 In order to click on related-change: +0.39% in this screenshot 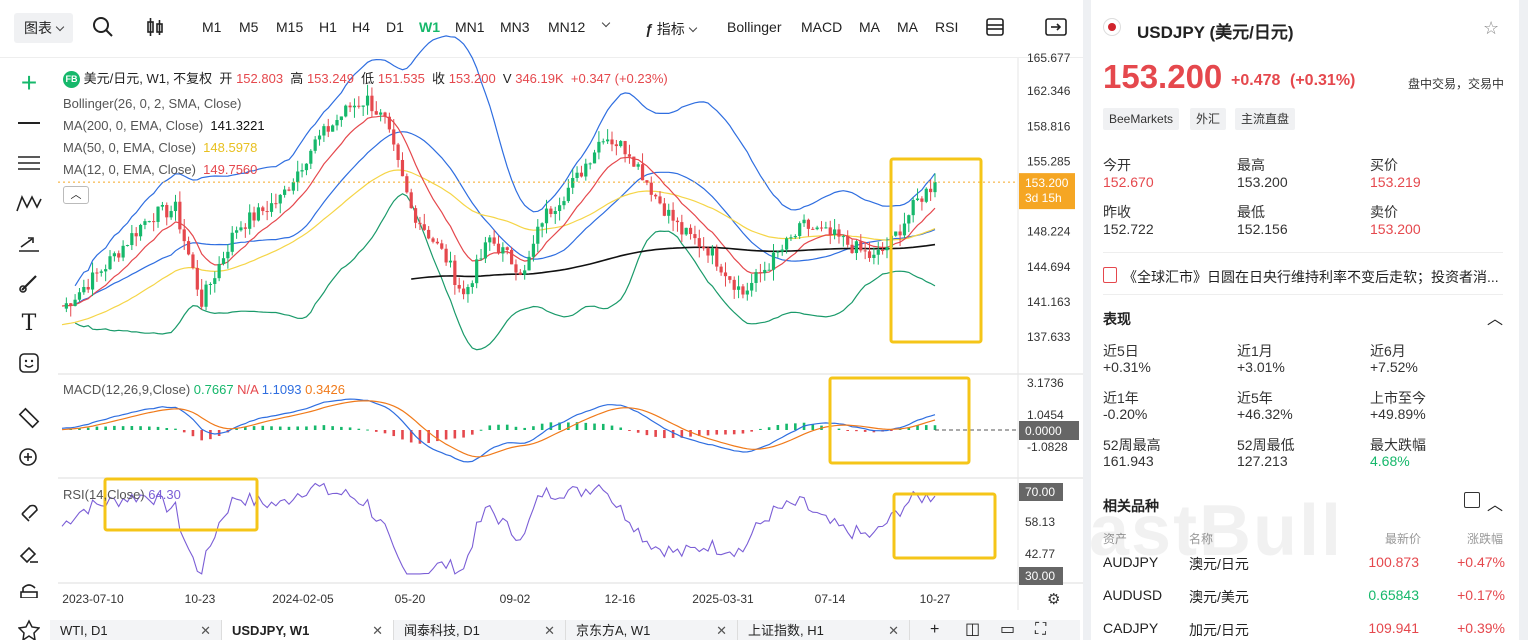, I will do `click(1481, 628)`.